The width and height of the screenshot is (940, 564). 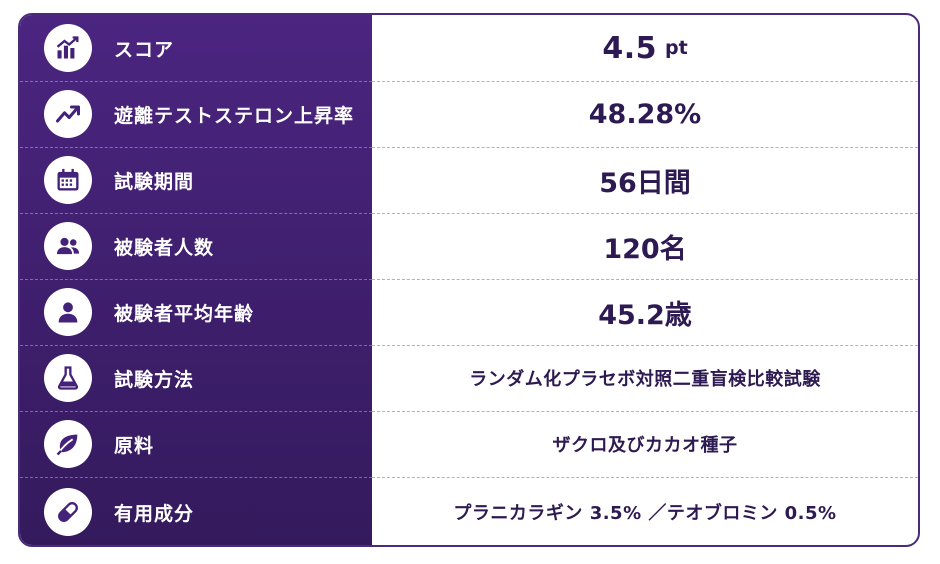 I want to click on row-label: 遊離テストステロン上昇率, so click(x=234, y=115).